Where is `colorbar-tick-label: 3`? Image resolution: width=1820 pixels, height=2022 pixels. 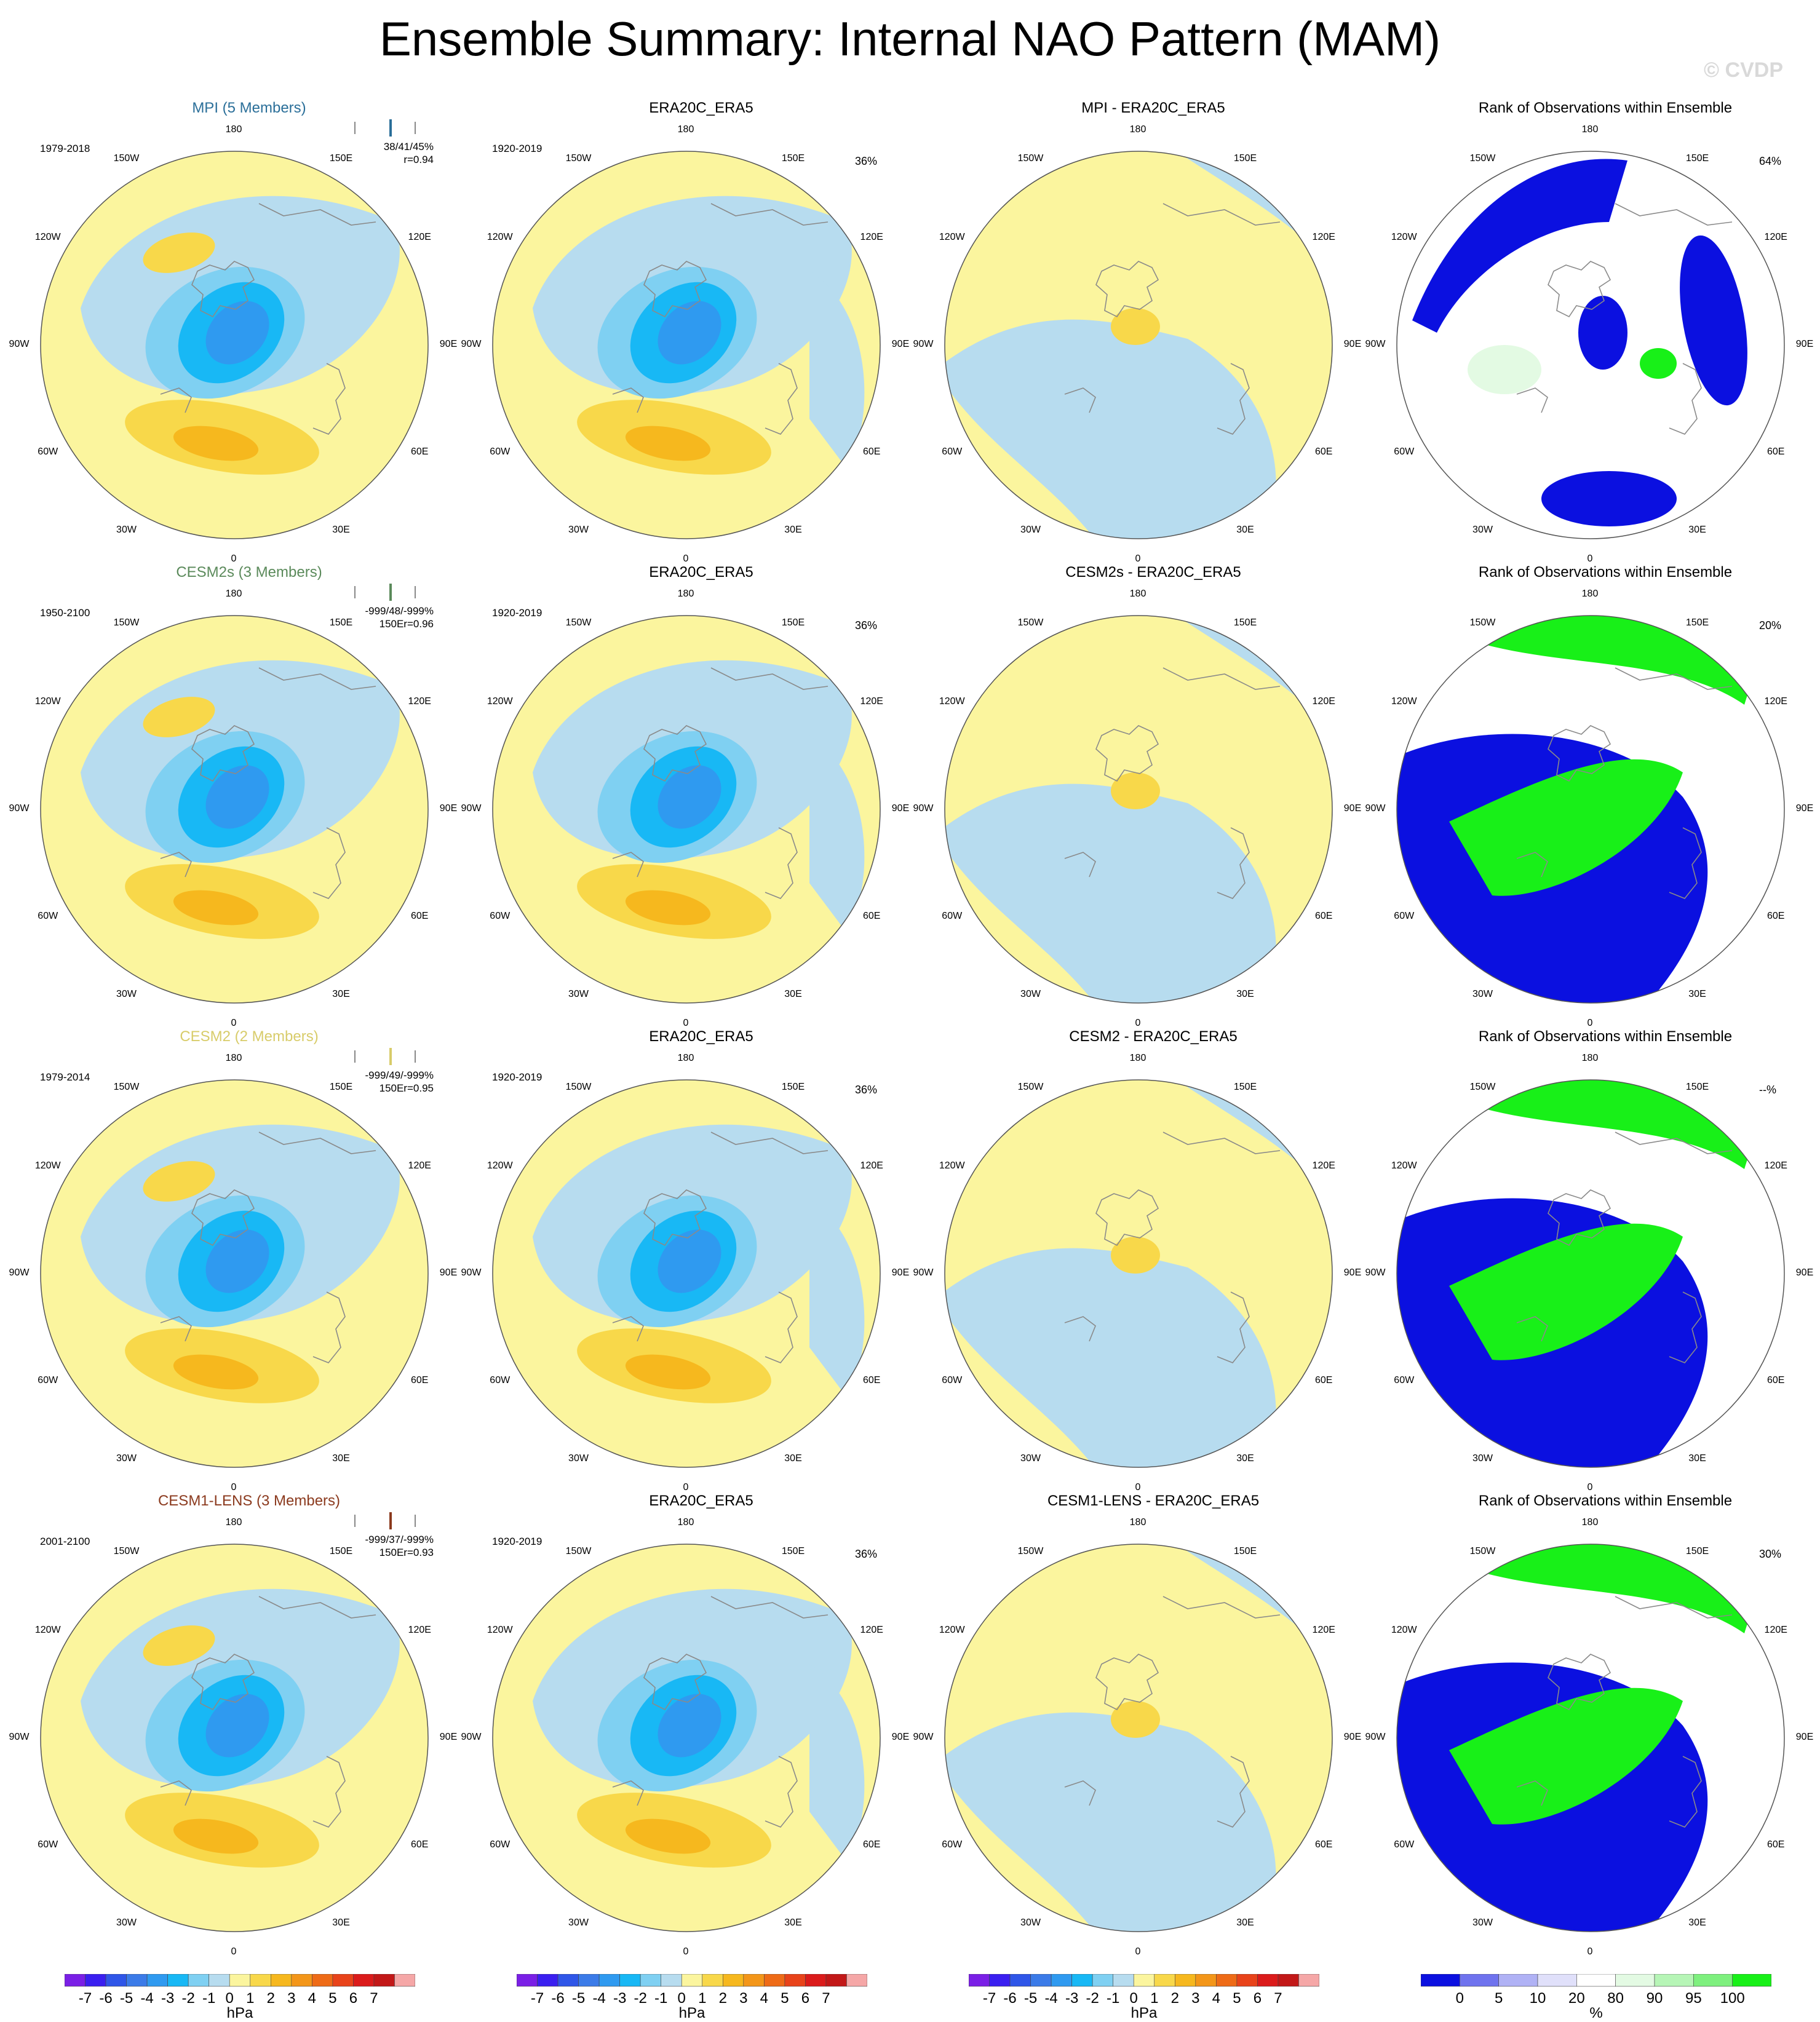
colorbar-tick-label: 3 is located at coordinates (1195, 1998).